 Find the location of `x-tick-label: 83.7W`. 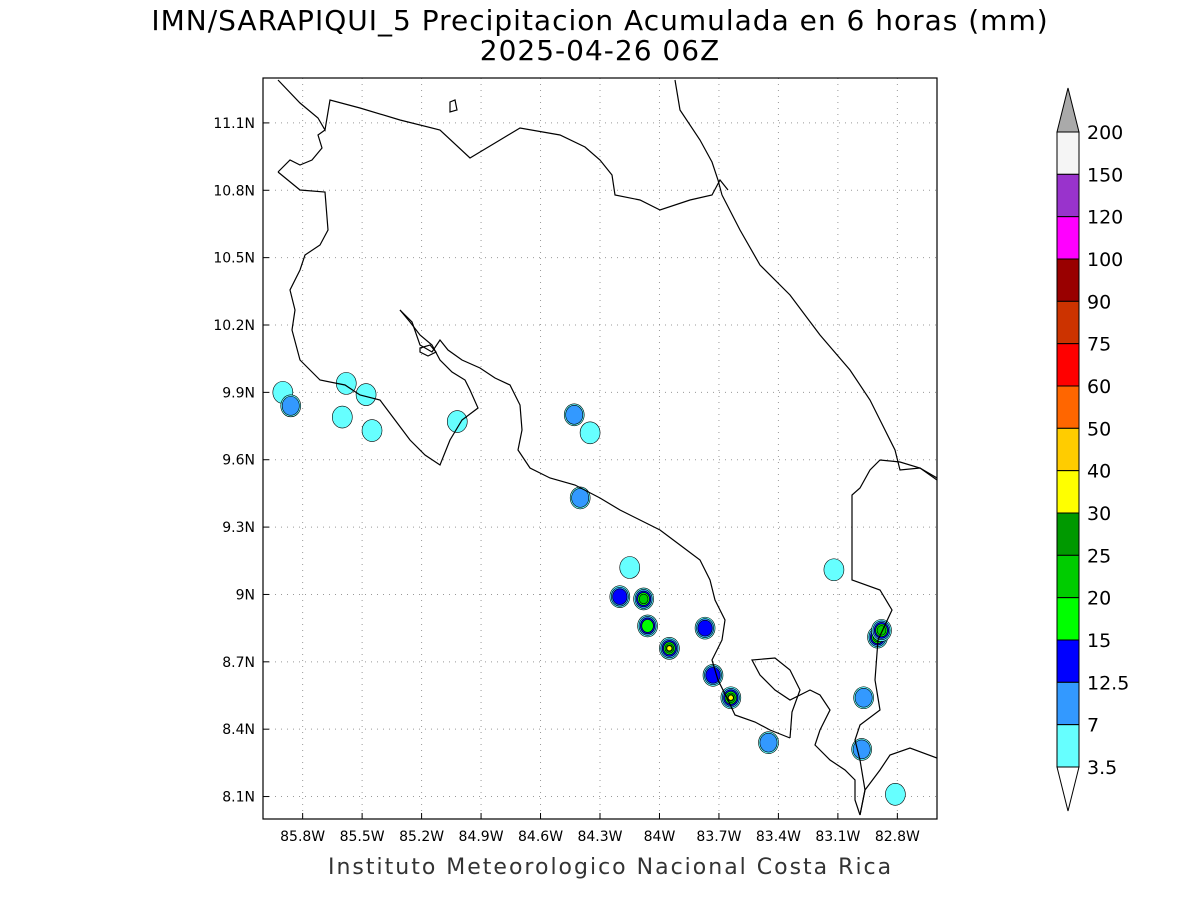

x-tick-label: 83.7W is located at coordinates (718, 837).